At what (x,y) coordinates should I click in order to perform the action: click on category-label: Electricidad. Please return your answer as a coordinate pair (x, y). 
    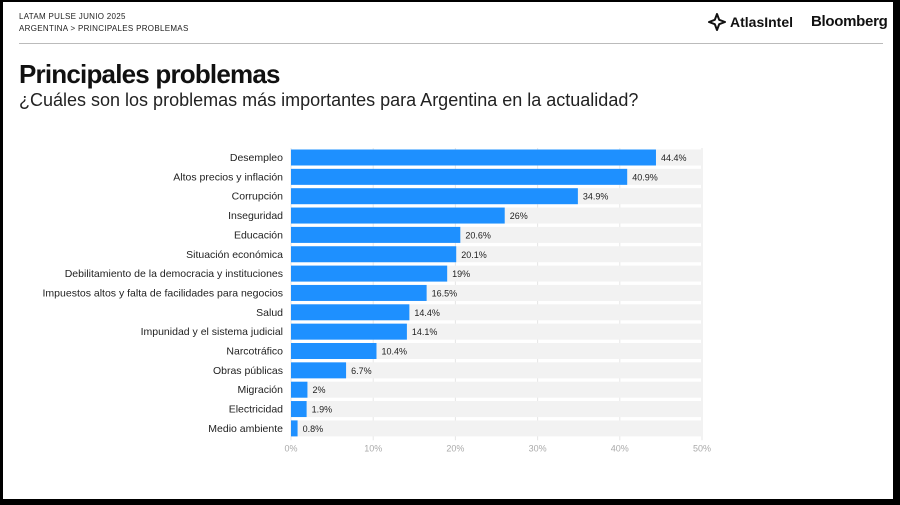
    Looking at the image, I should click on (256, 410).